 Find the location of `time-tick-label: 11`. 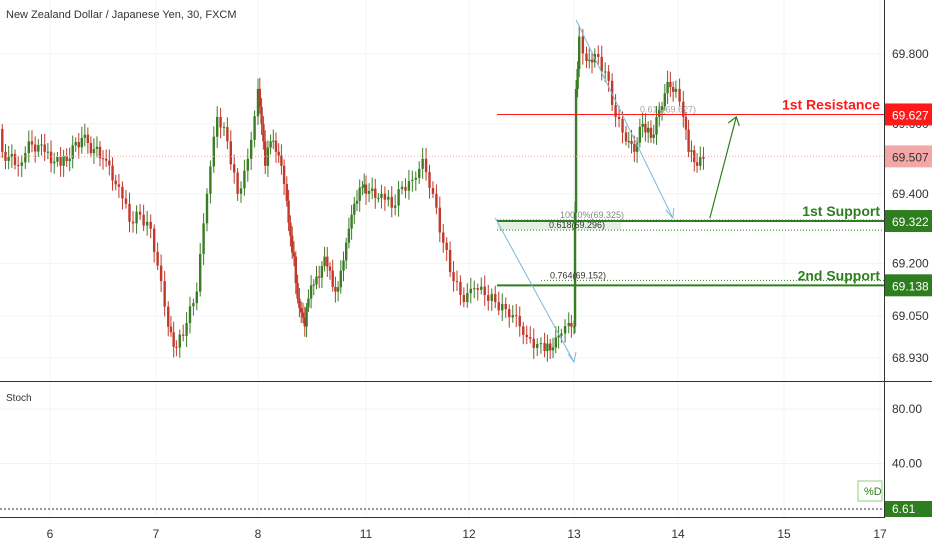

time-tick-label: 11 is located at coordinates (366, 534).